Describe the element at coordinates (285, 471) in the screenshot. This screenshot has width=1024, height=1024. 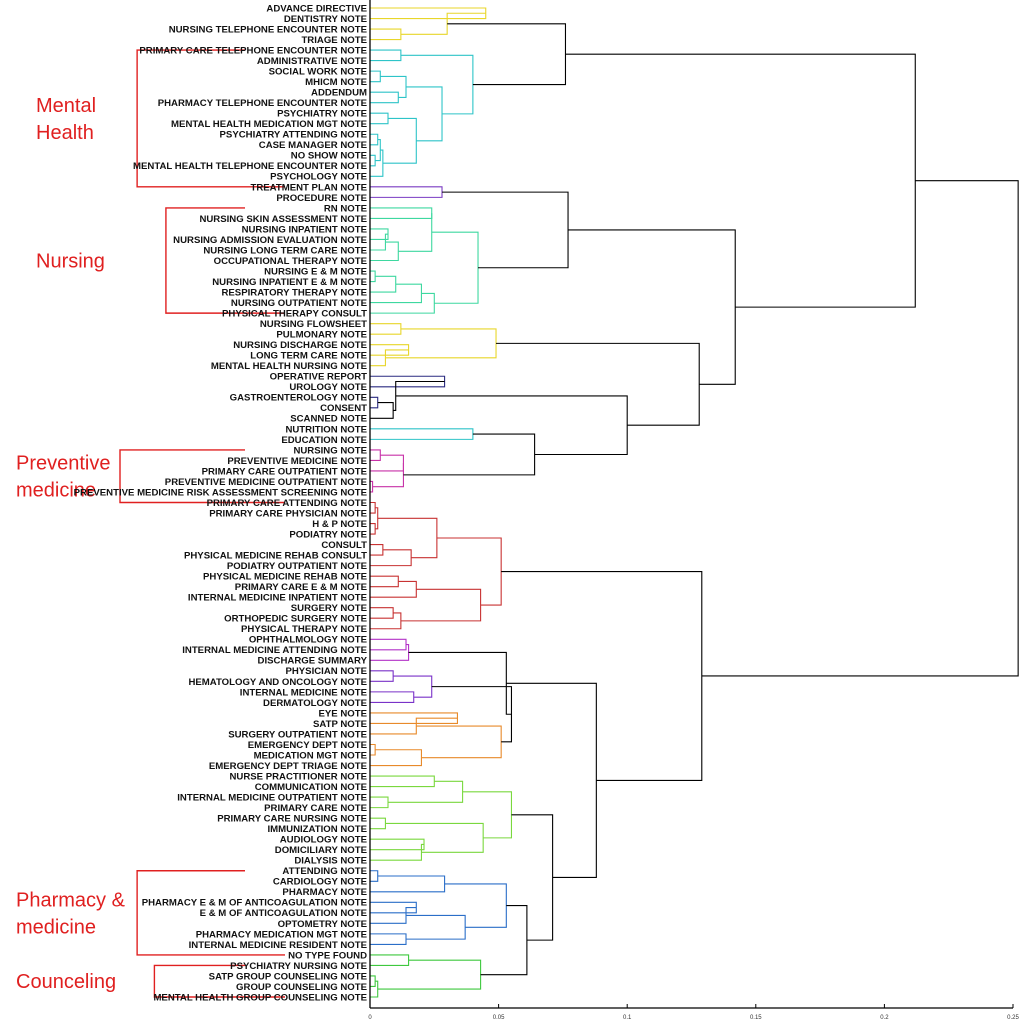
I see `leaf-label: PRIMARY CARE OUTPATIENT NOTE` at that location.